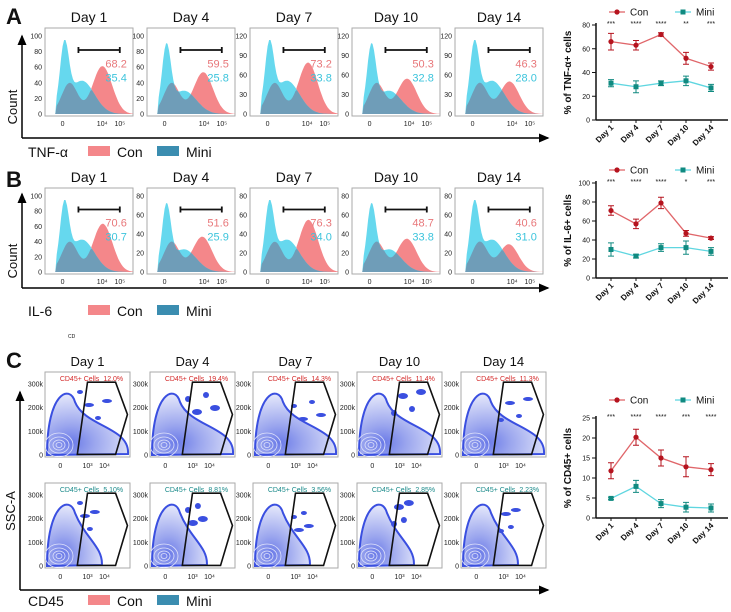 The height and width of the screenshot is (612, 731). Describe the element at coordinates (168, 151) in the screenshot. I see `legend-mini-swatch` at that location.